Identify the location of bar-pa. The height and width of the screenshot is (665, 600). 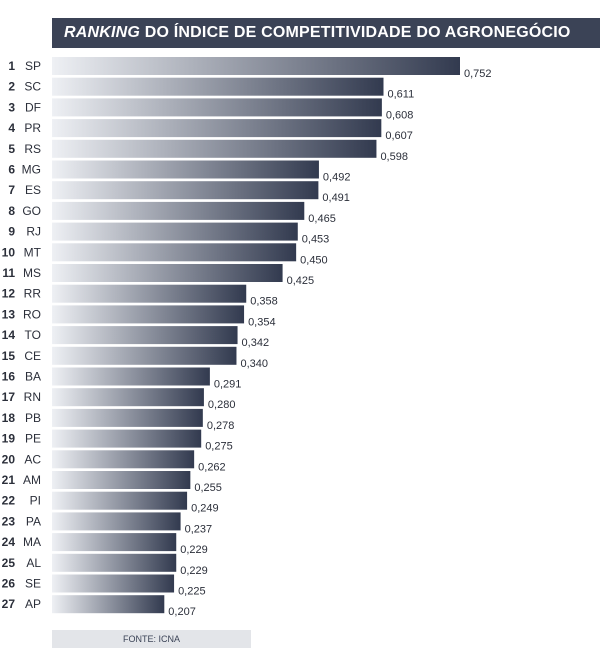
(116, 521).